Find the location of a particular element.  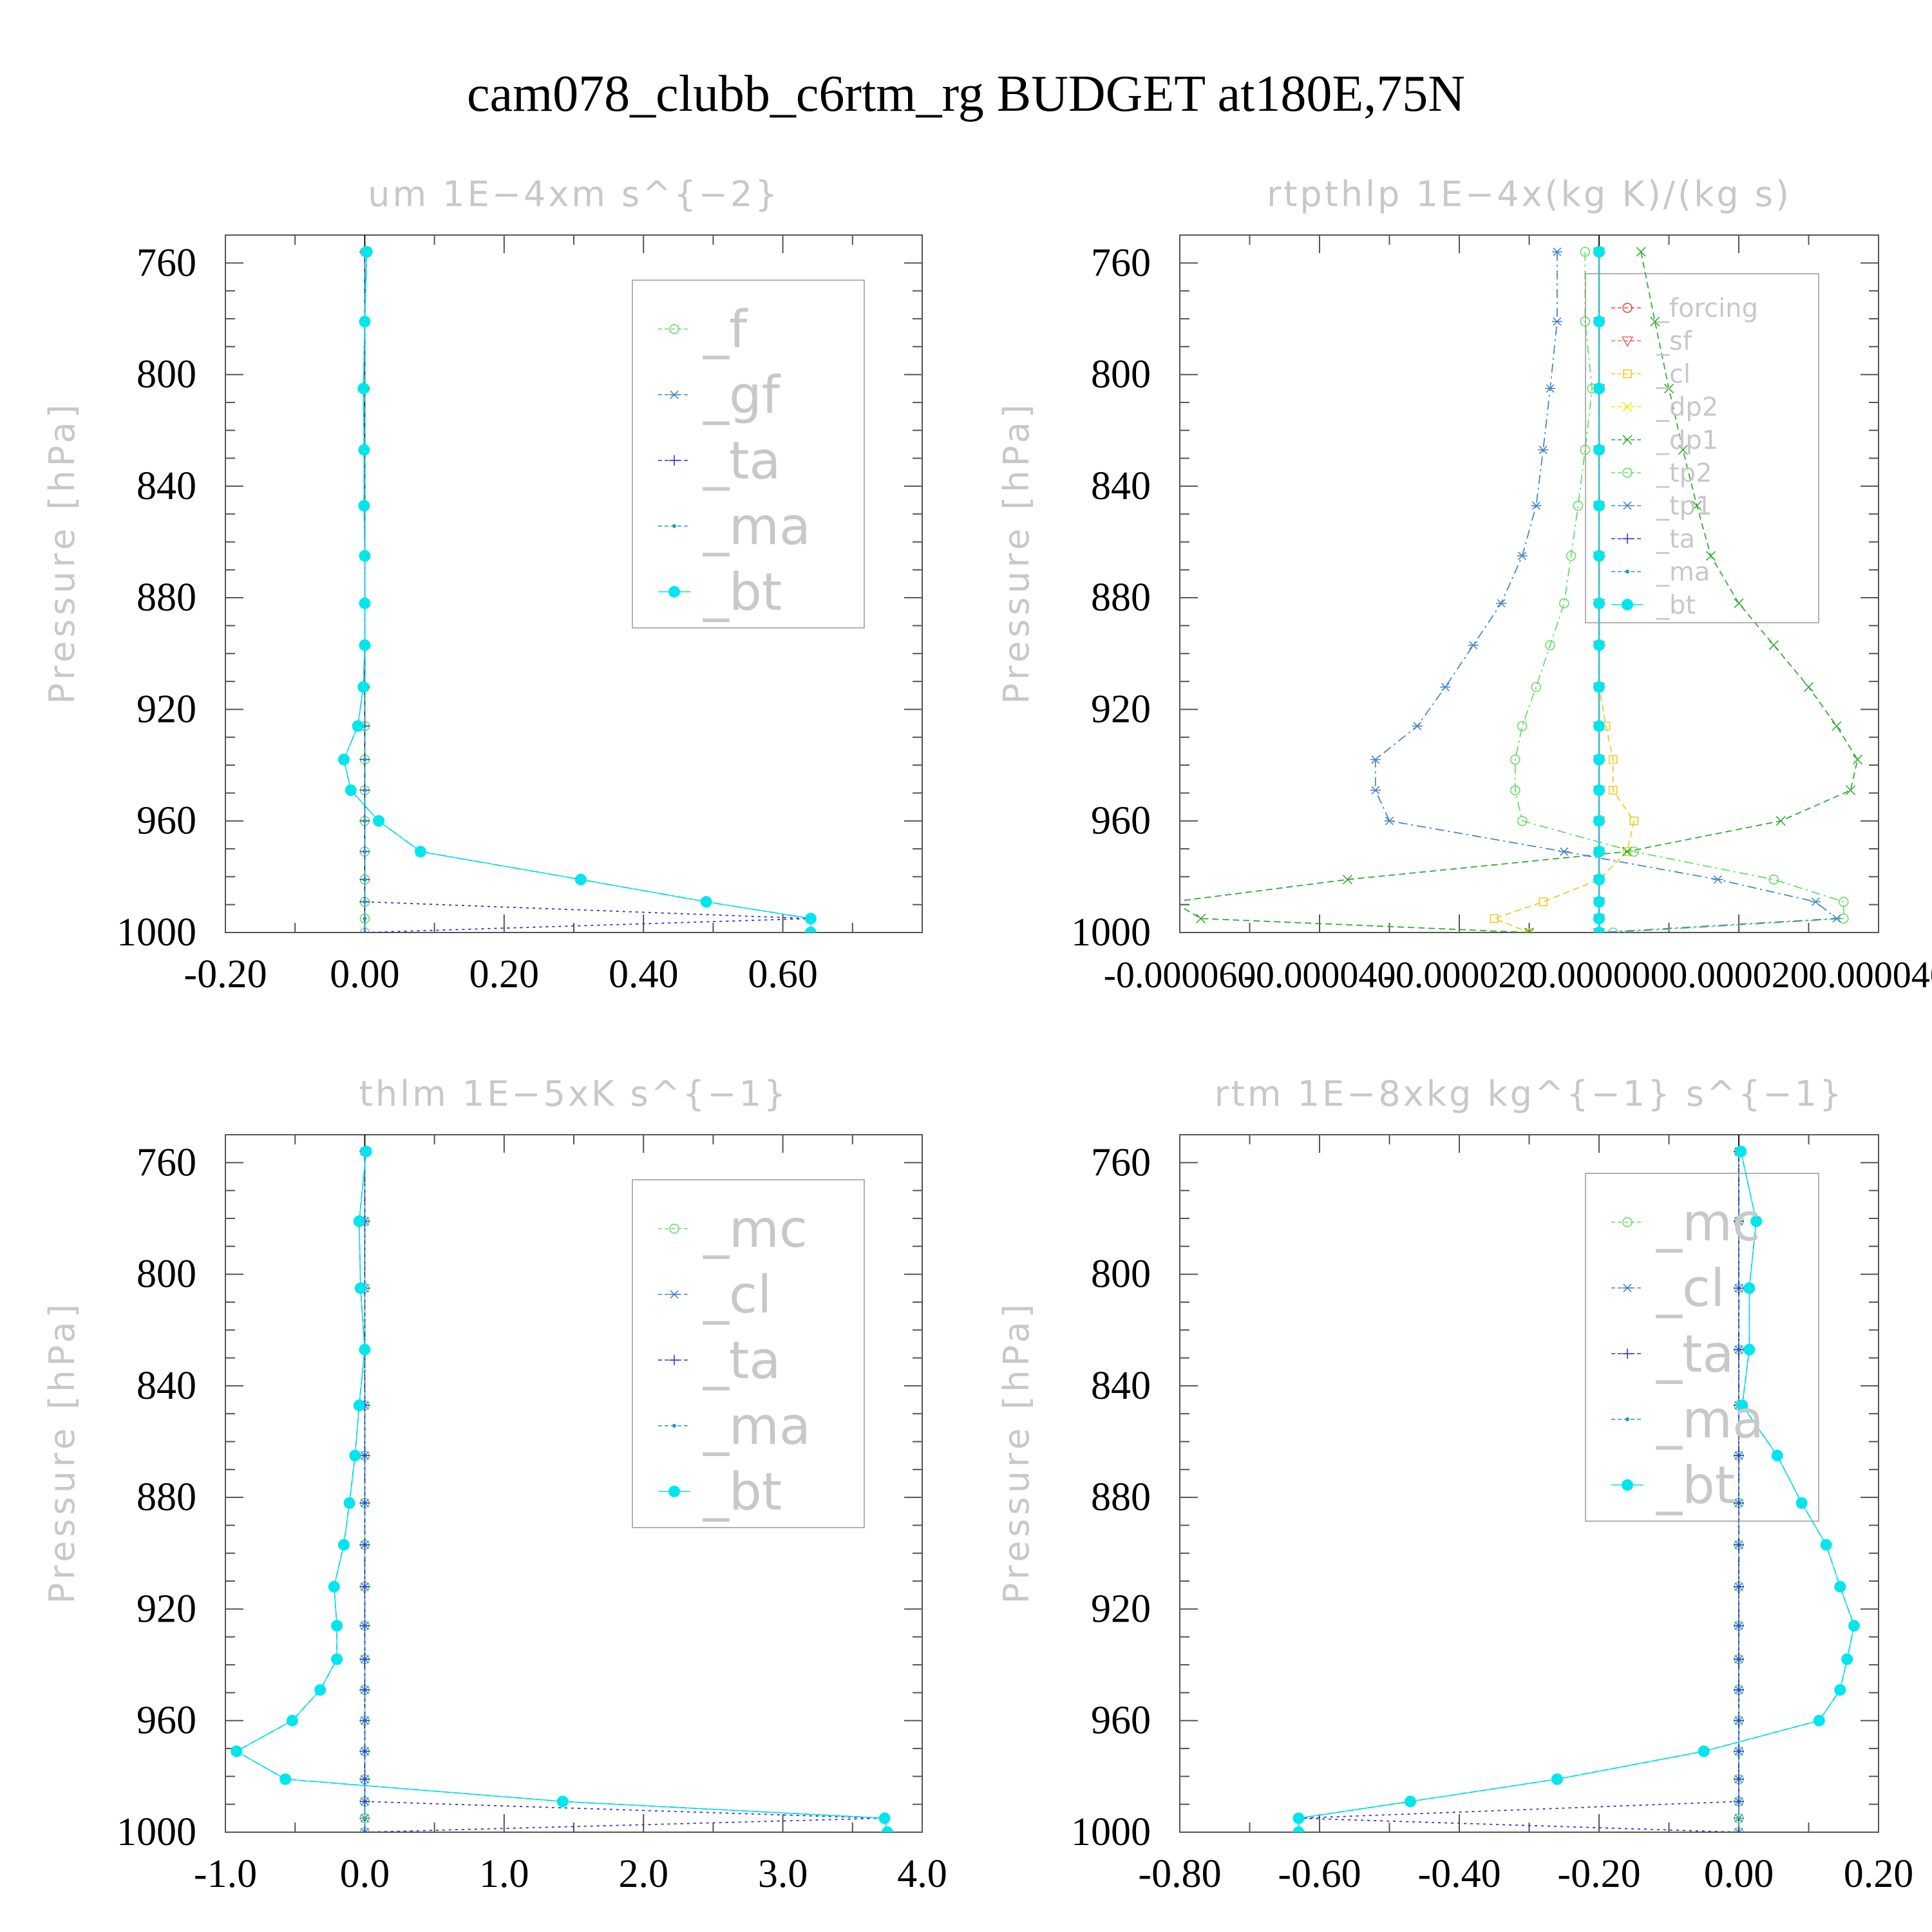

x-tick-label: 0.00 is located at coordinates (1739, 1874).